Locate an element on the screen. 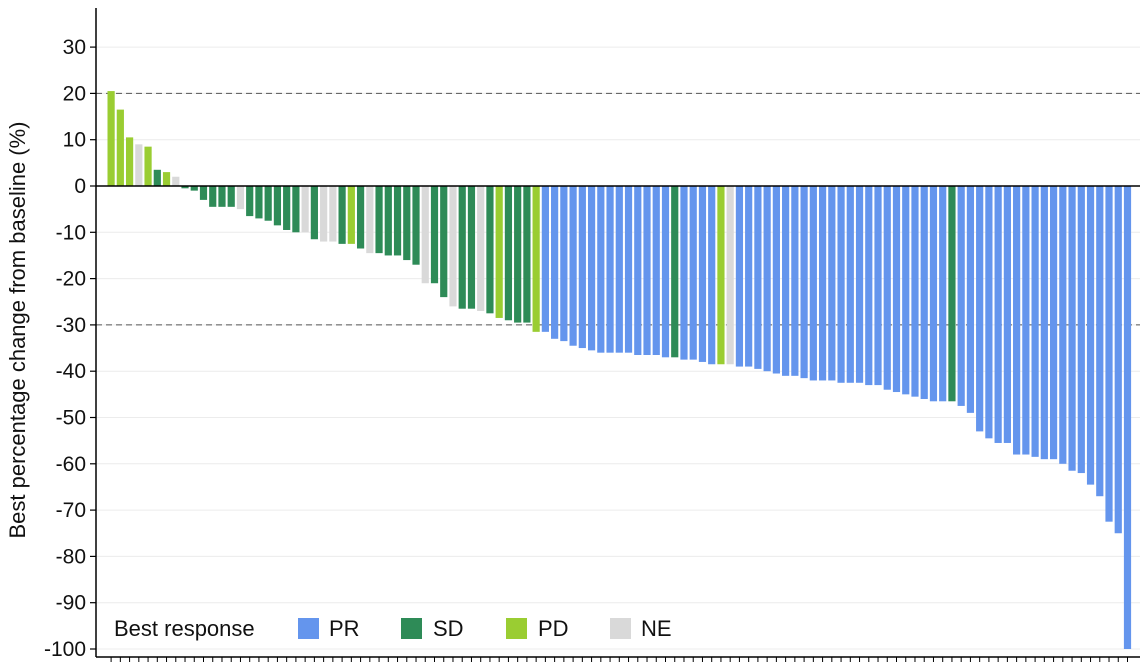 Image resolution: width=1147 pixels, height=670 pixels. legend-title: Best response is located at coordinates (184, 628).